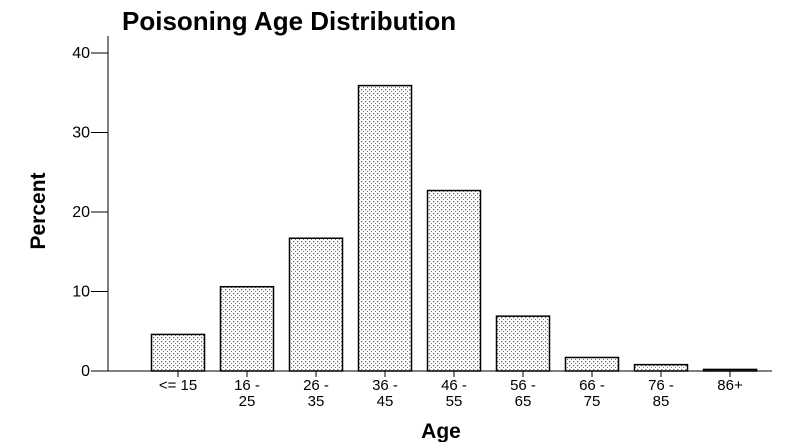  Describe the element at coordinates (385, 401) in the screenshot. I see `x-tick-label: 45` at that location.